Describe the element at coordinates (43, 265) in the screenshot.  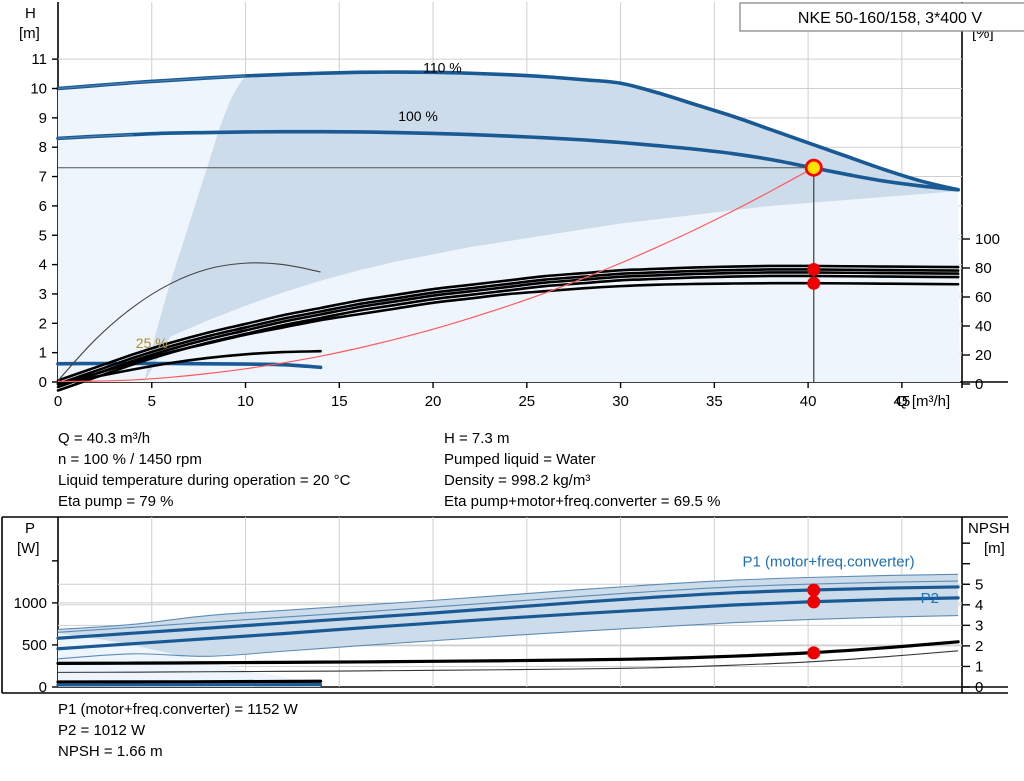
I see `h-tick-label: 4` at that location.